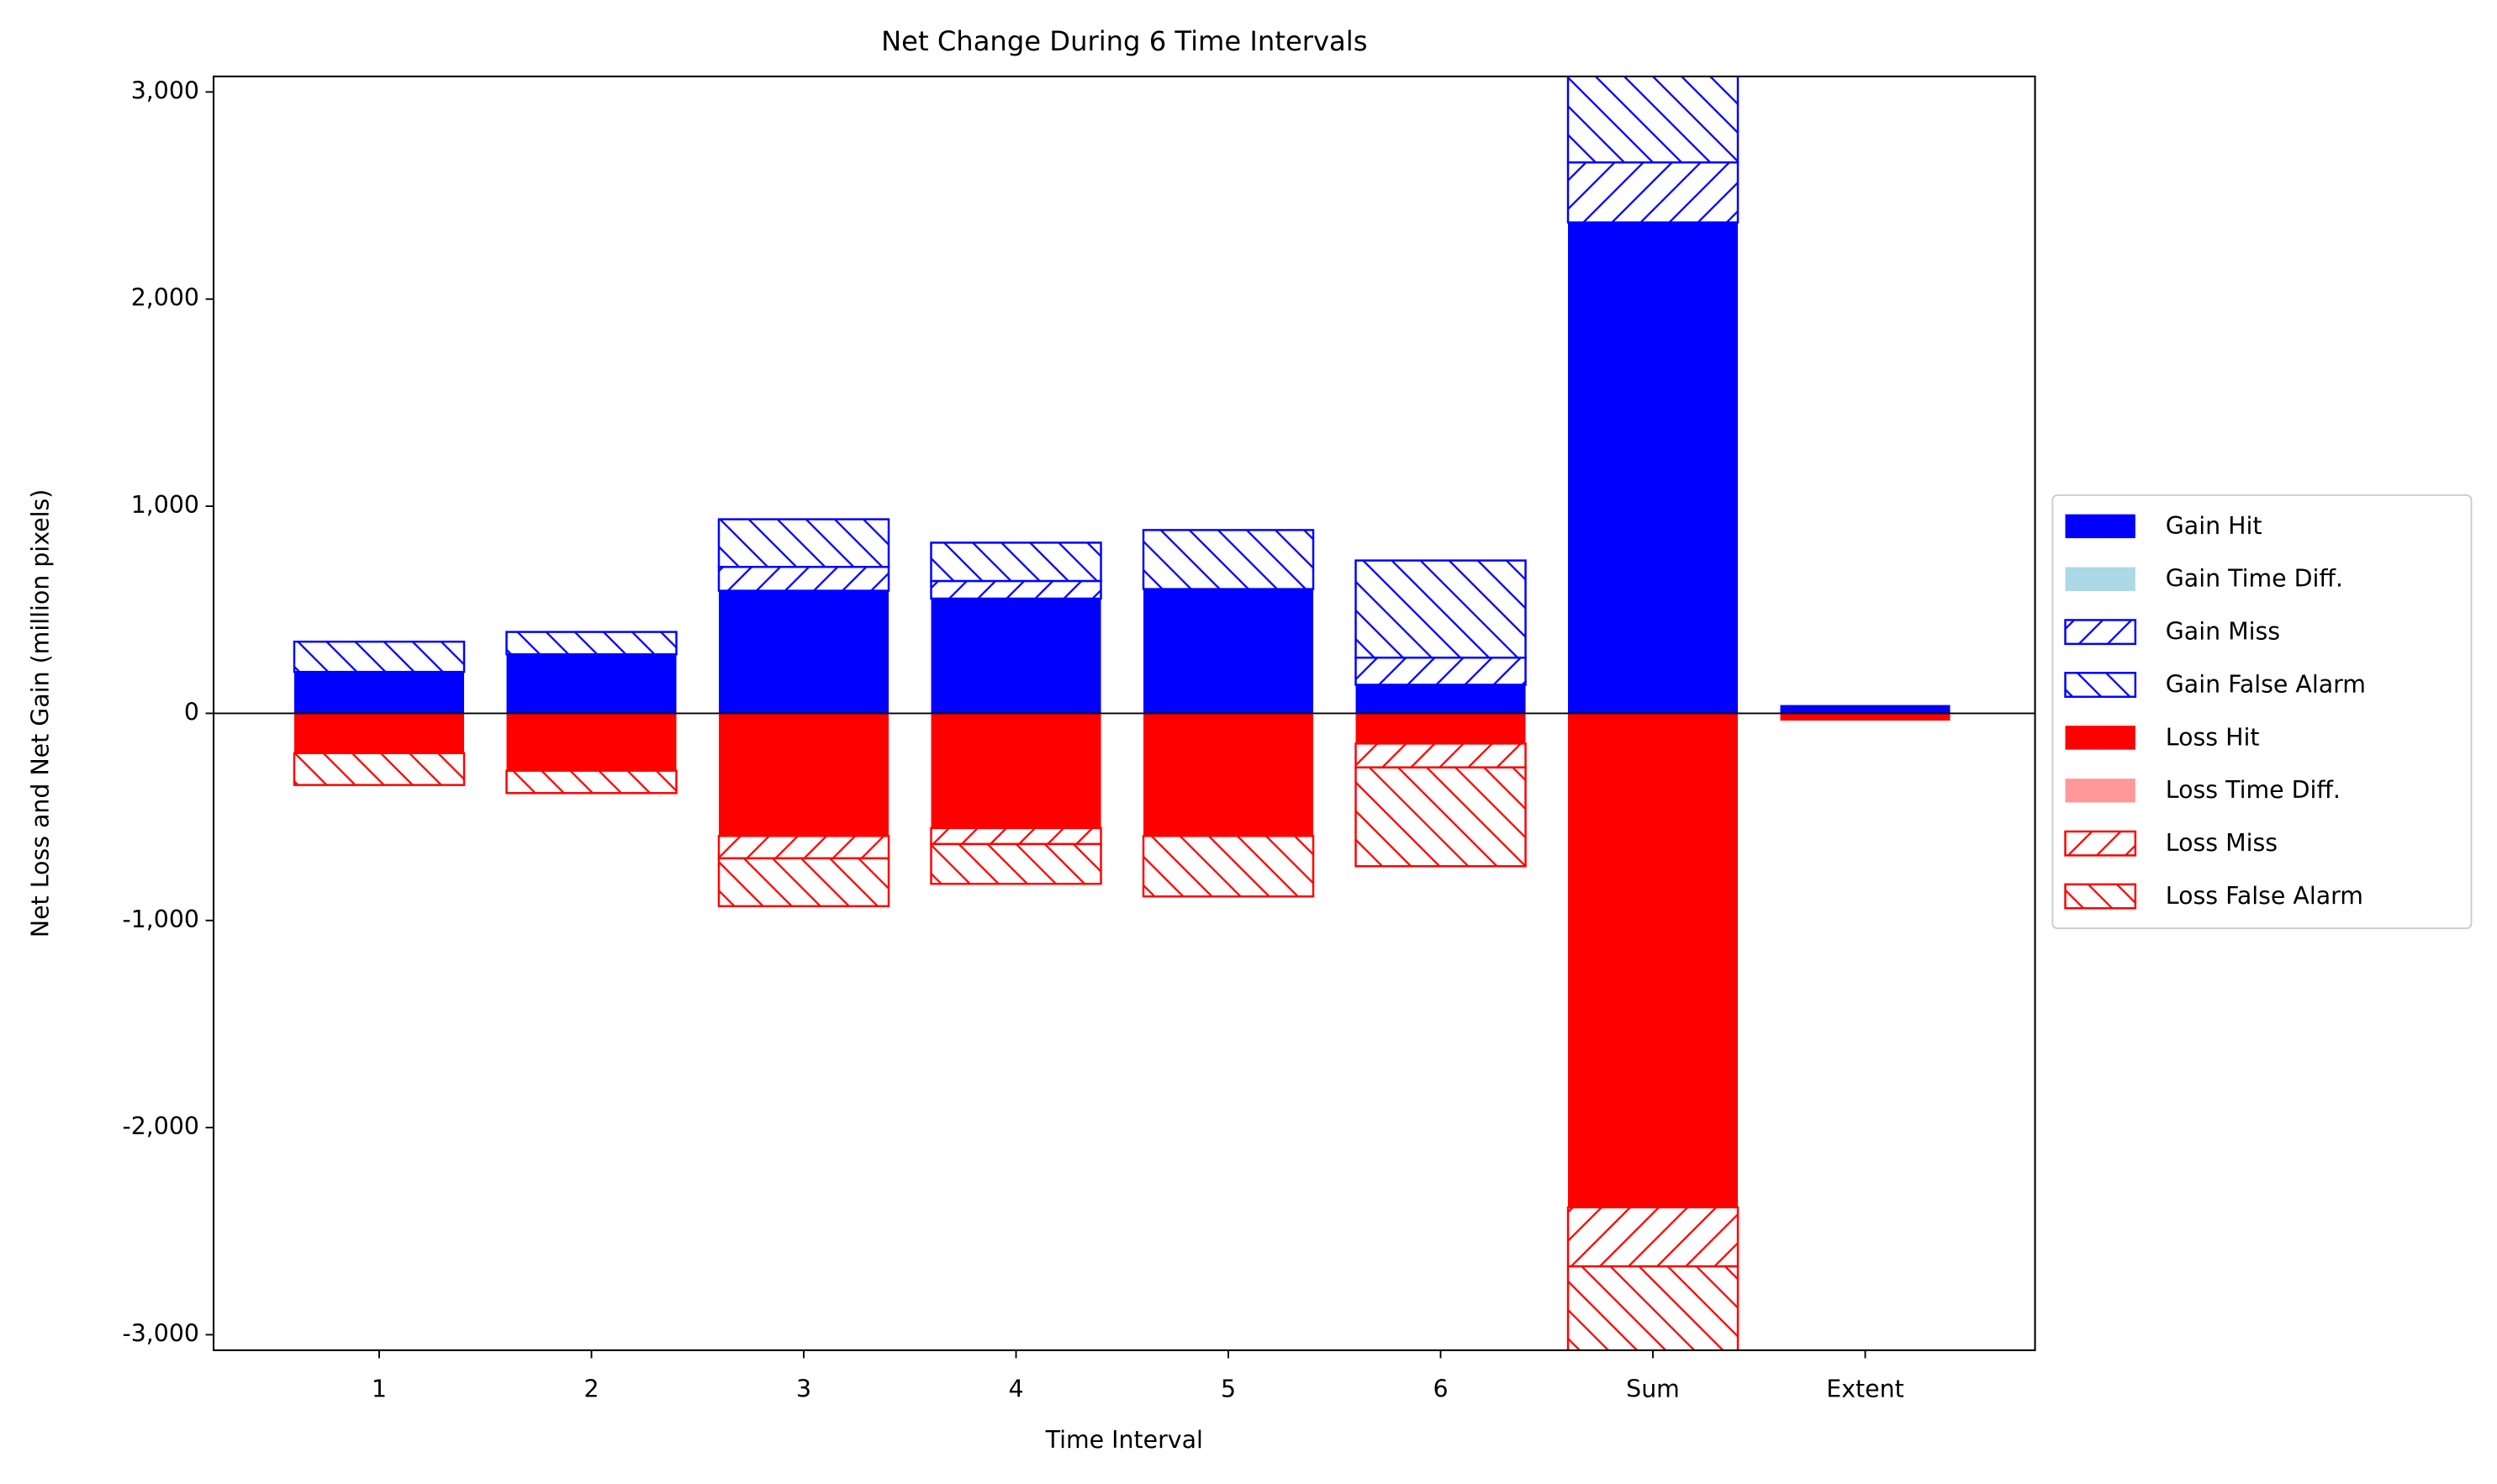  What do you see at coordinates (160, 1126) in the screenshot?
I see `y-tick-label: -2,000` at bounding box center [160, 1126].